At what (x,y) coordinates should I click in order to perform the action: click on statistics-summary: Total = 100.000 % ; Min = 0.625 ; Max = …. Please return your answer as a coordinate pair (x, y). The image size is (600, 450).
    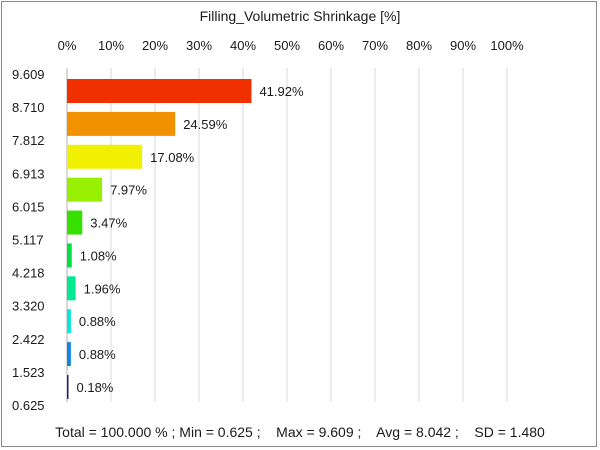
    Looking at the image, I should click on (300, 432).